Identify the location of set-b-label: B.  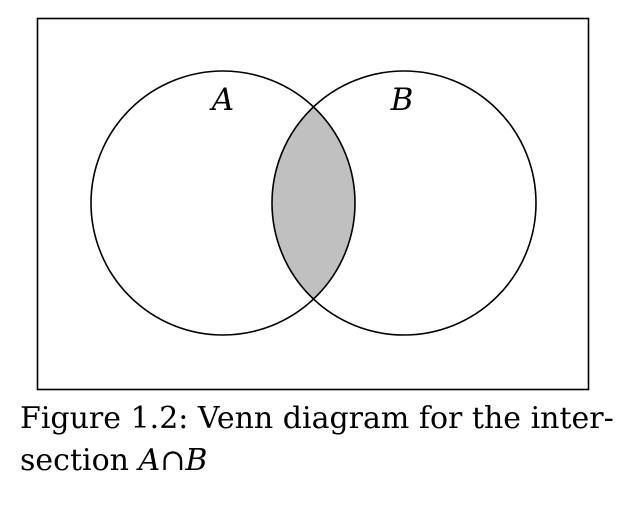
(402, 100).